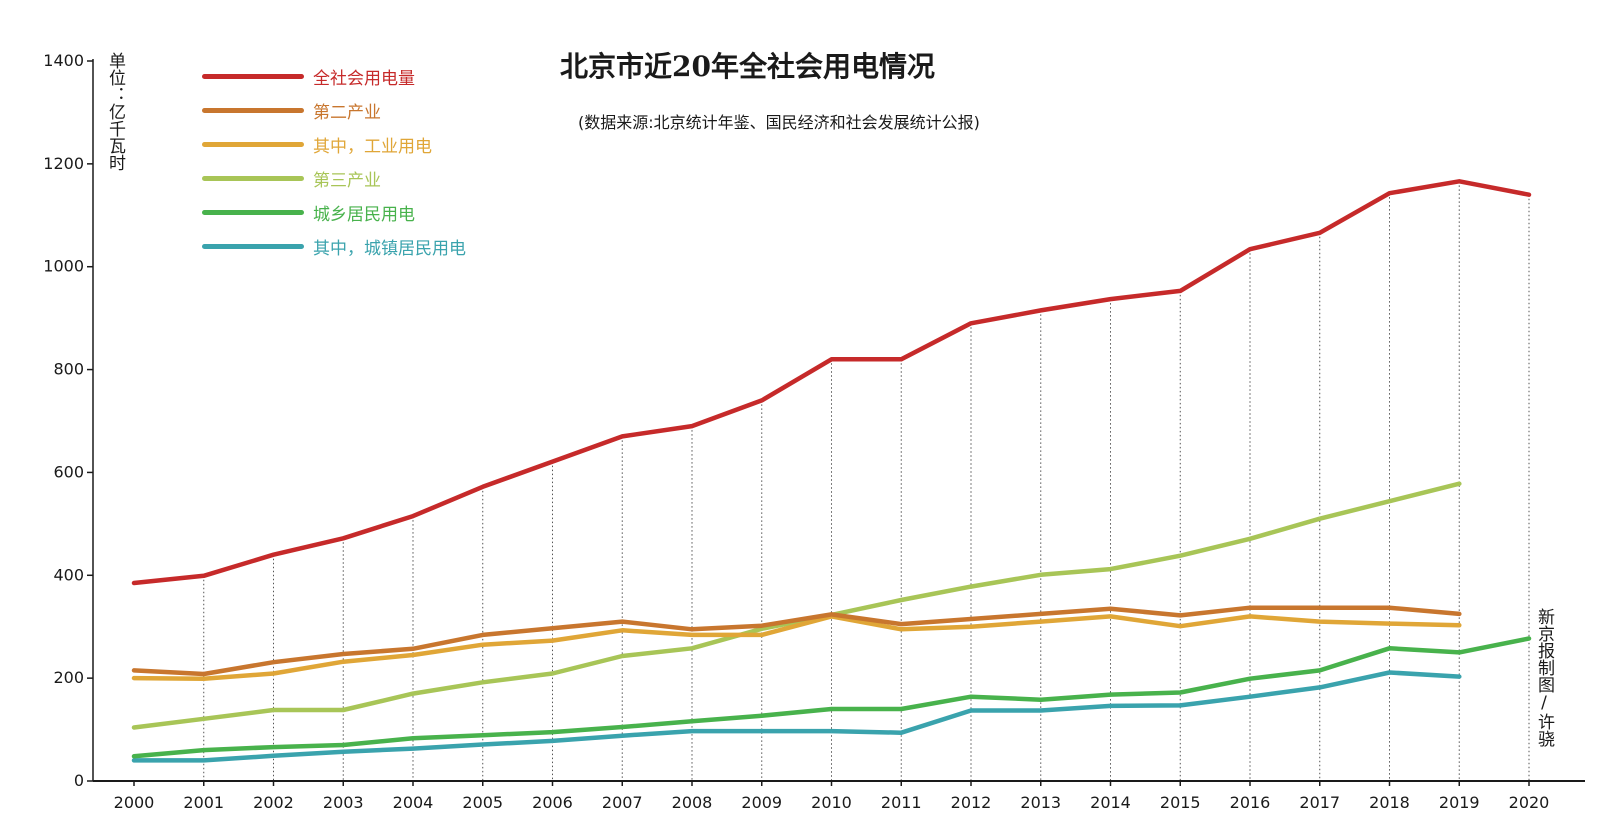 The image size is (1624, 838). I want to click on legend-item: 其中，工业用电, so click(334, 144).